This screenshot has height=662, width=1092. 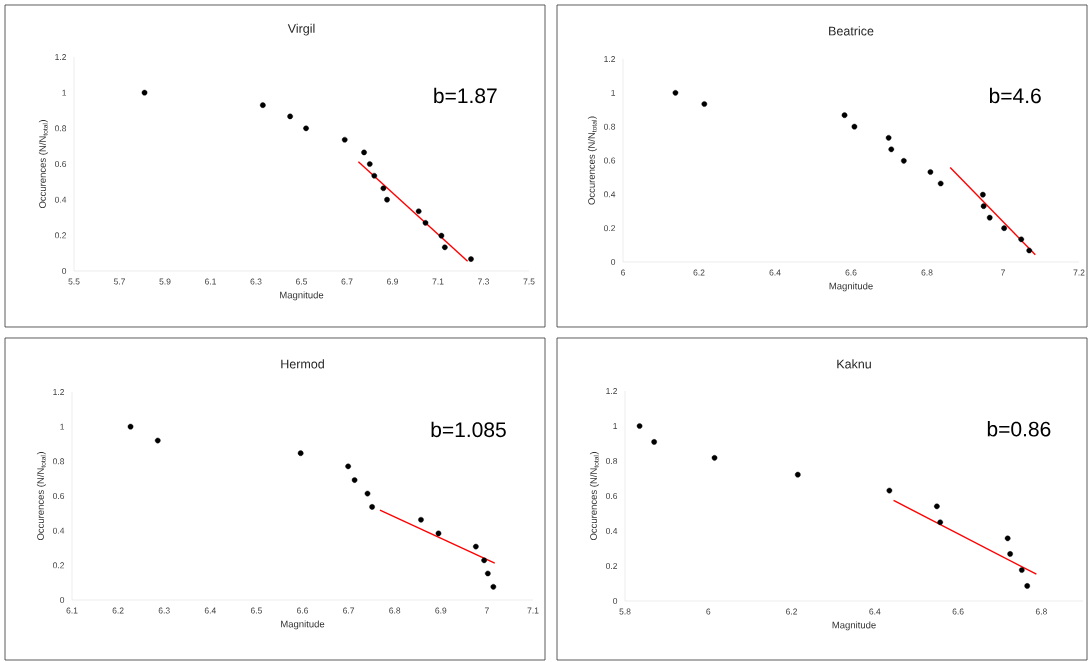 What do you see at coordinates (441, 610) in the screenshot?
I see `x-tick-label: 6.9` at bounding box center [441, 610].